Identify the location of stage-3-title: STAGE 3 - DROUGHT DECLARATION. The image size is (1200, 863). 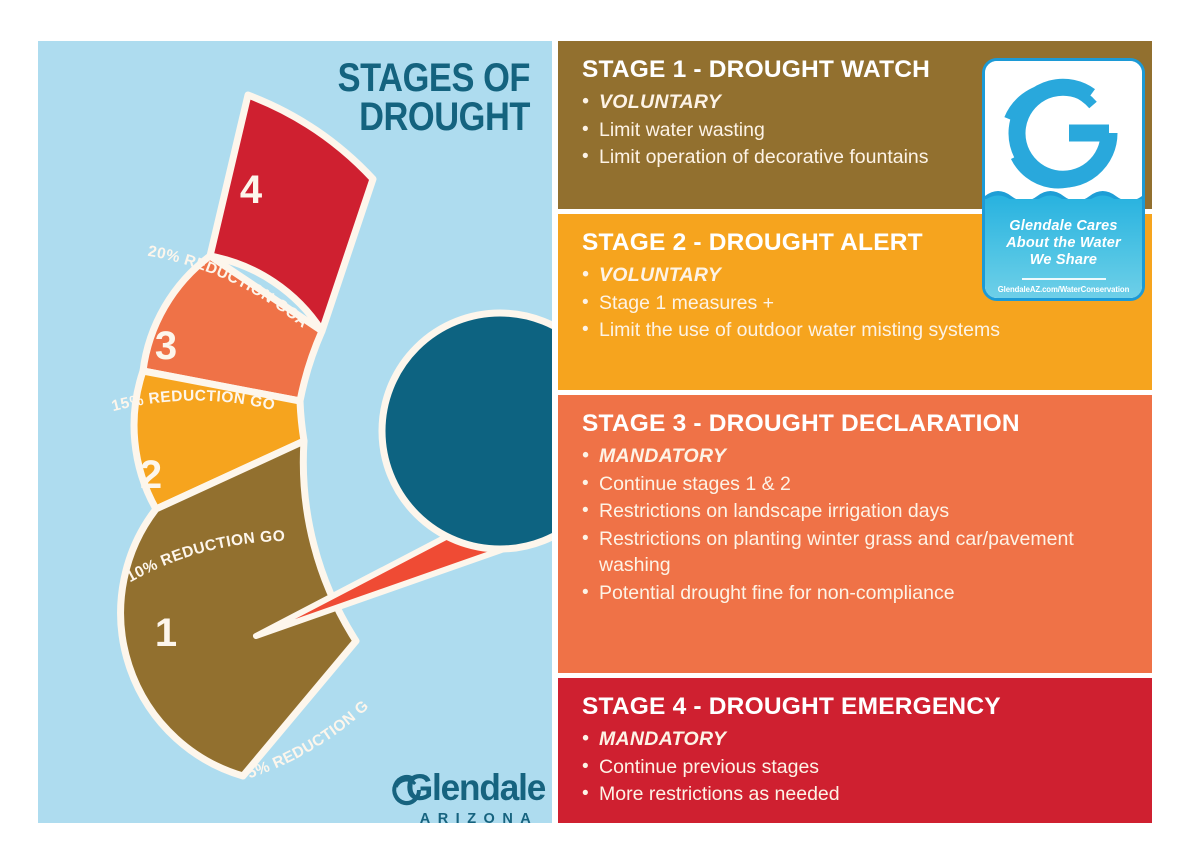
(801, 423).